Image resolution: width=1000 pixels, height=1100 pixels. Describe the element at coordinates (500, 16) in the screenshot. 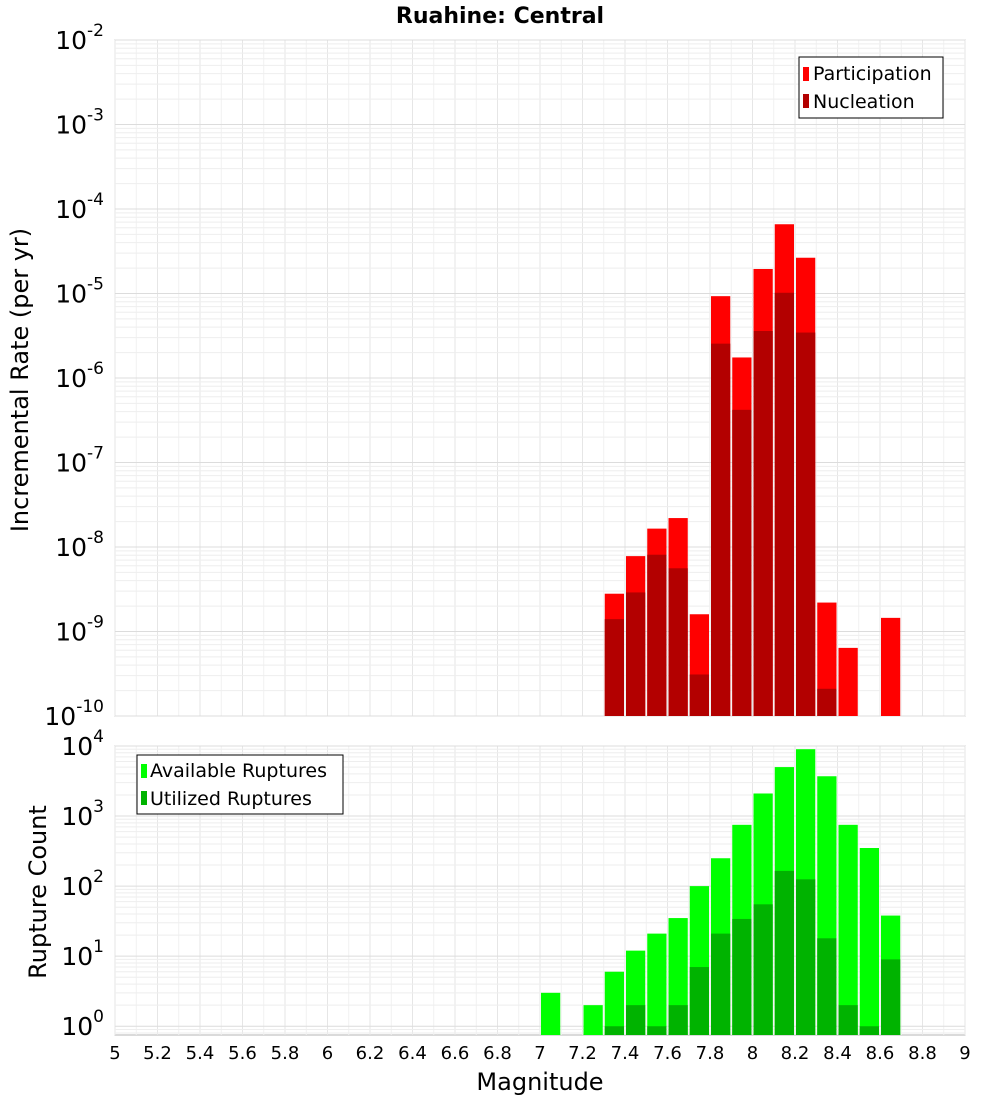

I see `chart-title: Ruahine: Central` at that location.